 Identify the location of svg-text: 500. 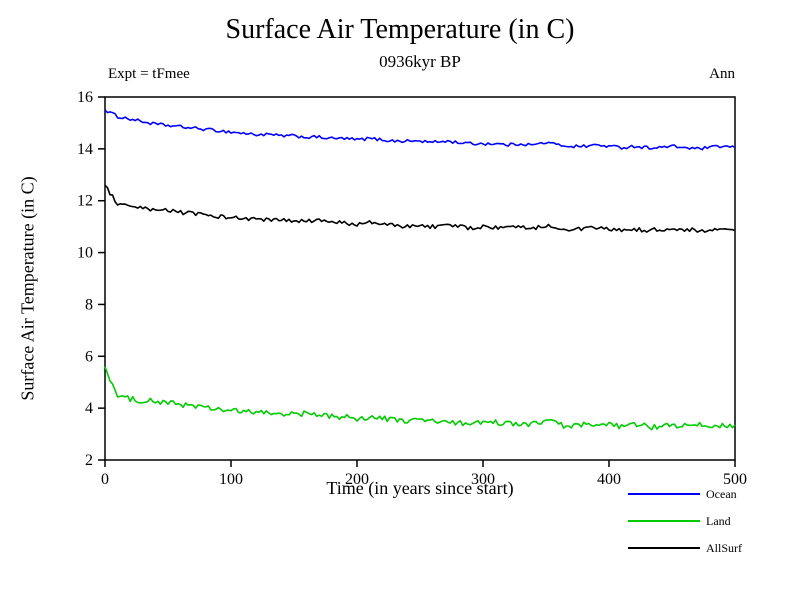
(735, 479).